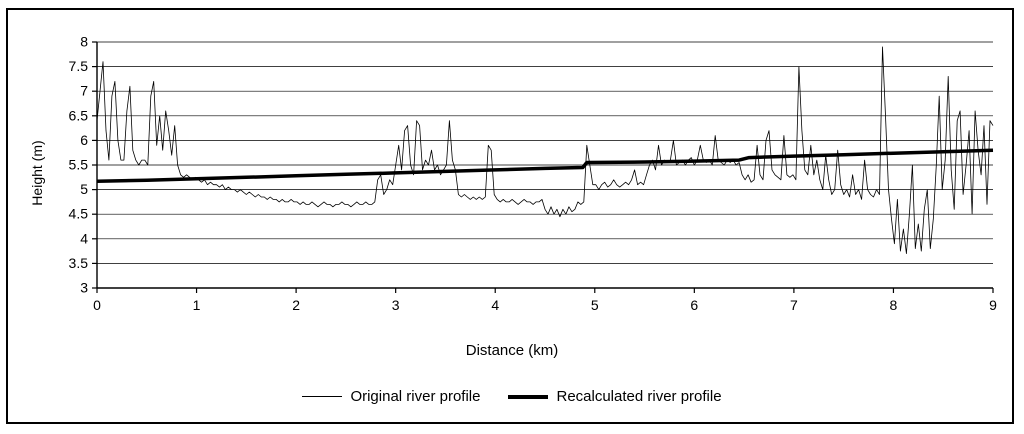 Image resolution: width=1024 pixels, height=434 pixels. Describe the element at coordinates (545, 165) in the screenshot. I see `series-thick` at that location.